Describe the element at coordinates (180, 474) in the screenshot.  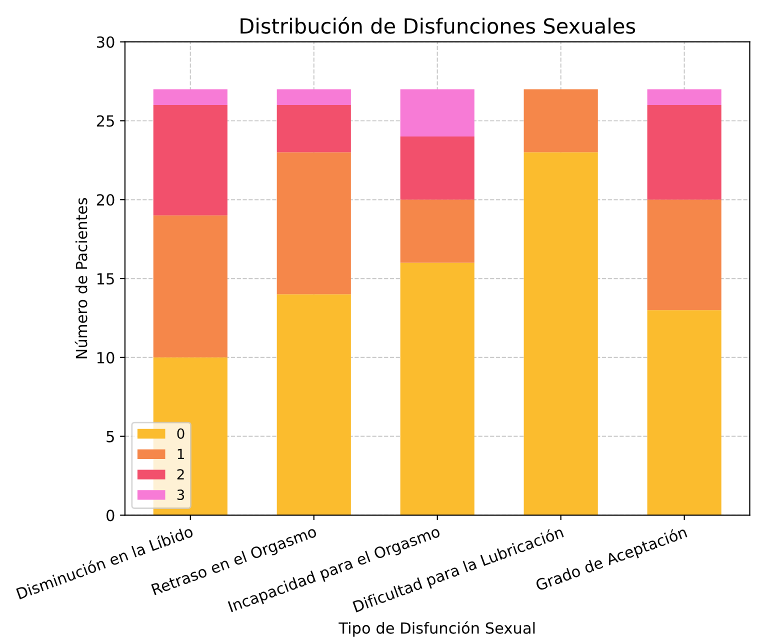
I see `legend-label: 2` at that location.